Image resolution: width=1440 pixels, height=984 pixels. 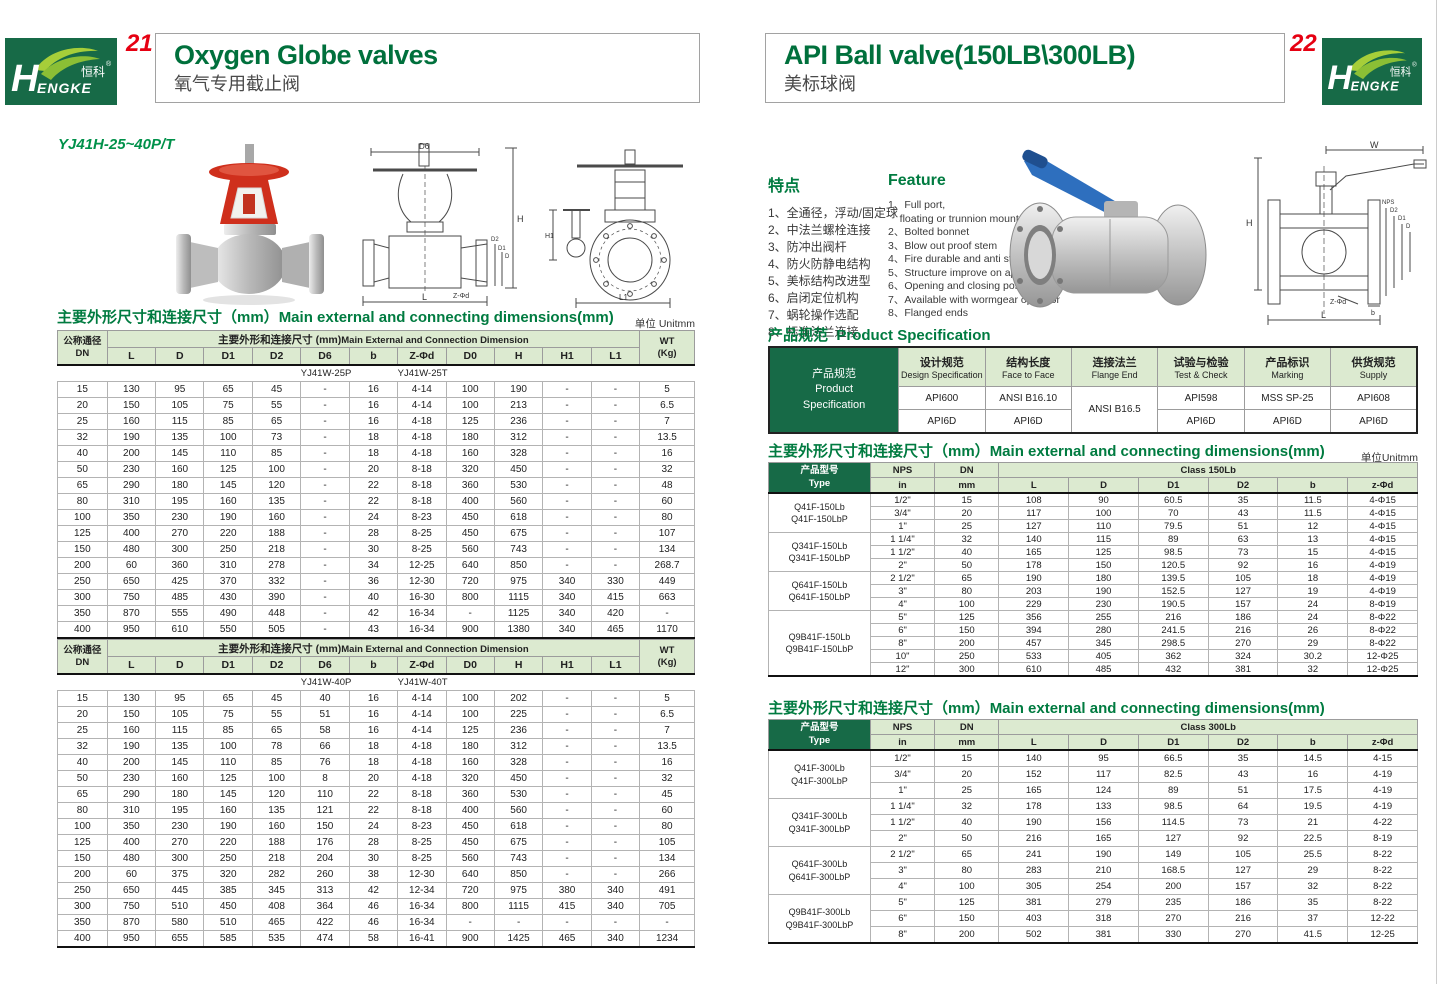 What do you see at coordinates (518, 517) in the screenshot?
I see `cell: 618` at bounding box center [518, 517].